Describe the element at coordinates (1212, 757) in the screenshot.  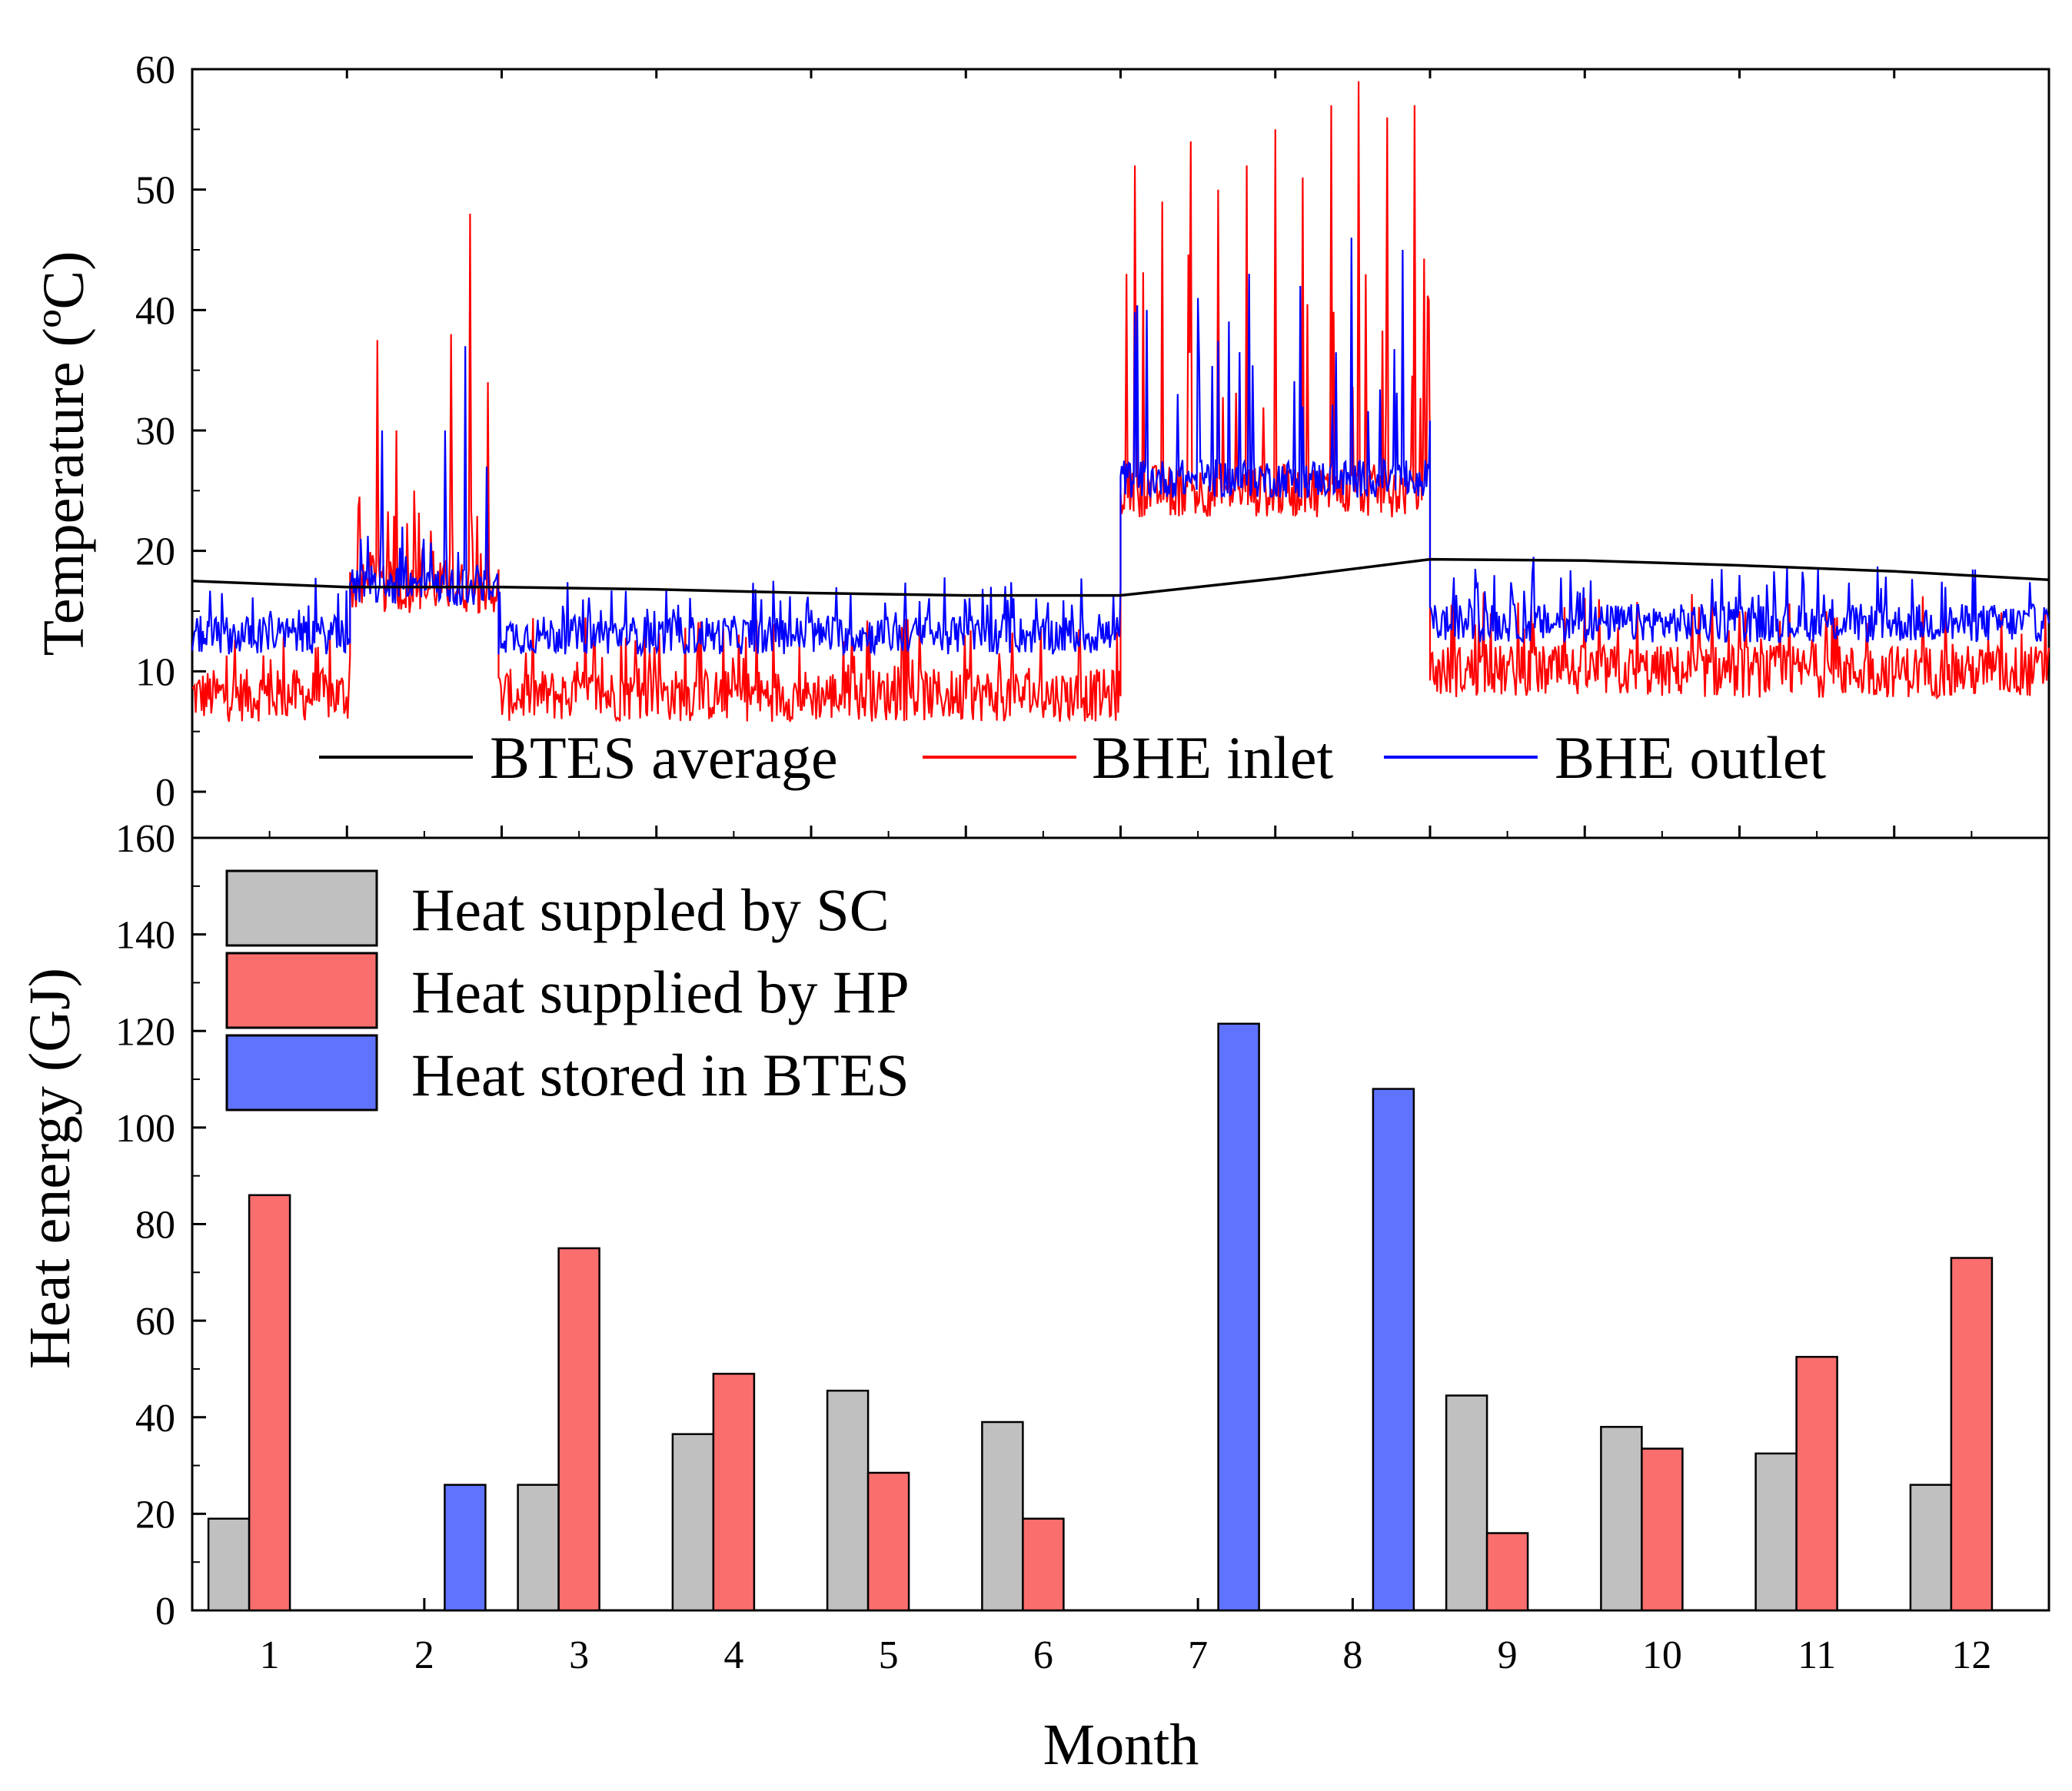
I see `legend-label-bhe-inlet: BHE inlet` at that location.